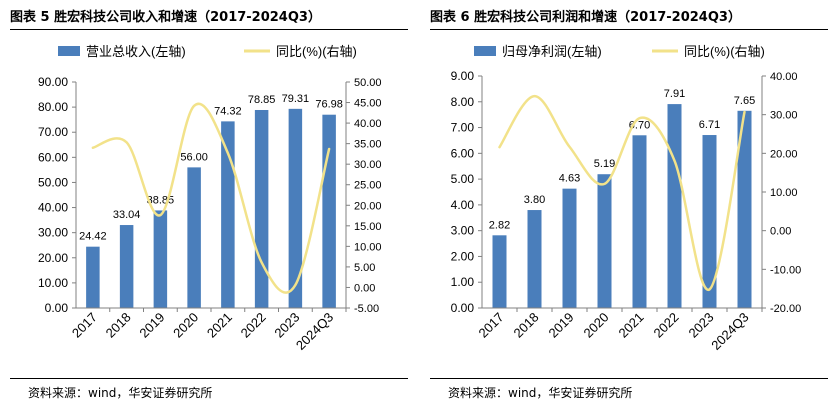 The height and width of the screenshot is (410, 840). Describe the element at coordinates (53, 233) in the screenshot. I see `left-tick-label: 30.00` at that location.